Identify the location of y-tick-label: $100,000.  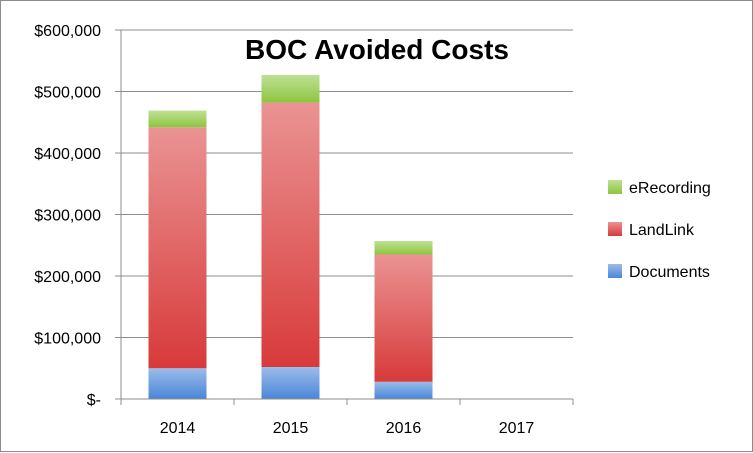
(67, 339).